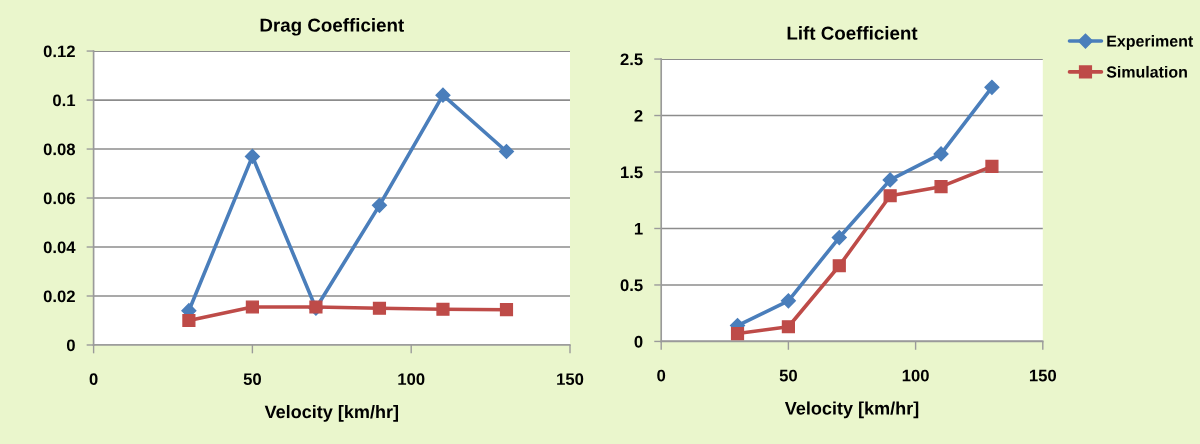 This screenshot has height=444, width=1200. What do you see at coordinates (631, 59) in the screenshot?
I see `y-tick-label: 2.5` at bounding box center [631, 59].